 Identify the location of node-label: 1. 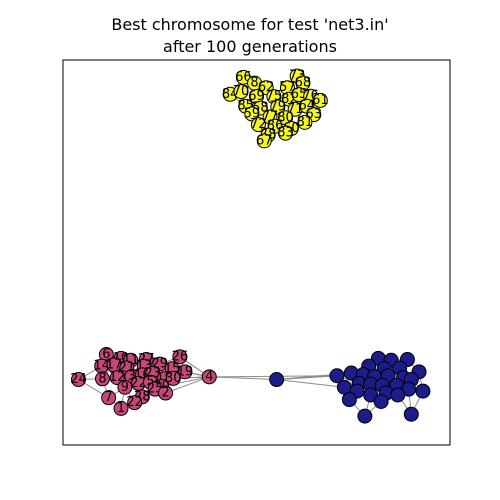
(121, 408).